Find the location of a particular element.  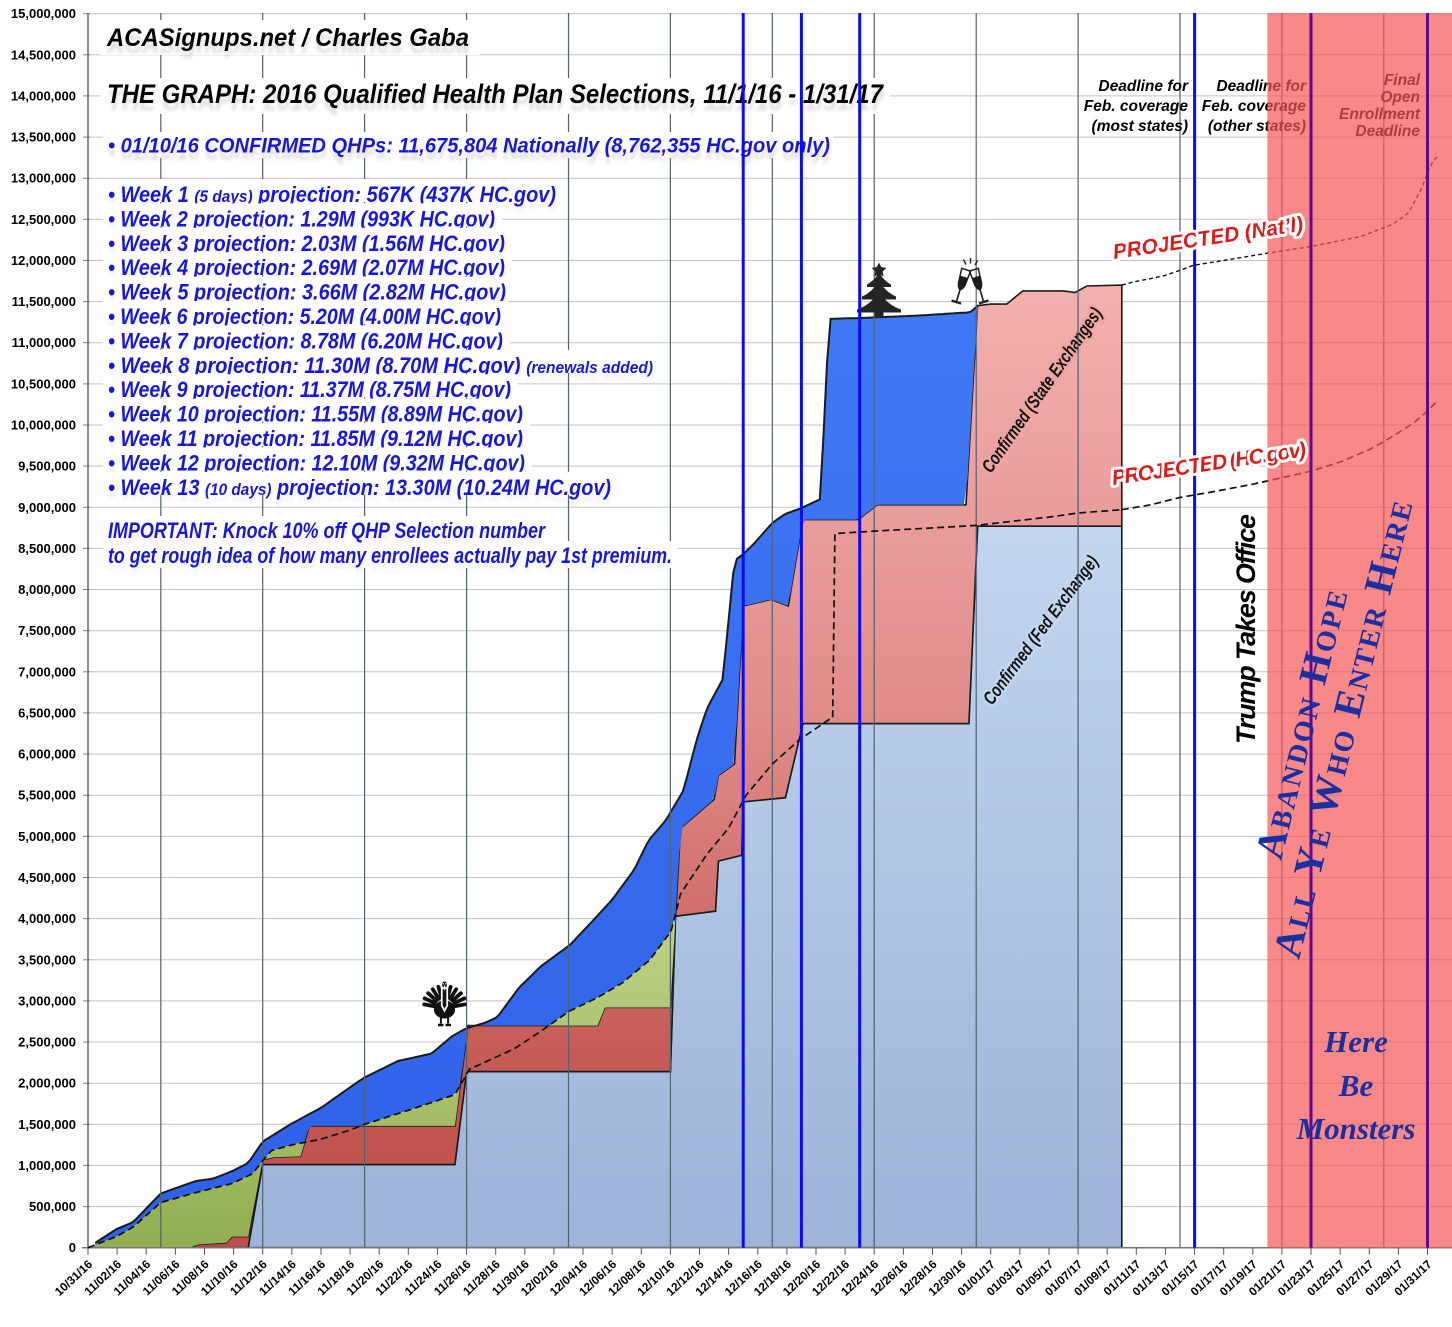

svg-text: 6,500,000 is located at coordinates (47, 712).